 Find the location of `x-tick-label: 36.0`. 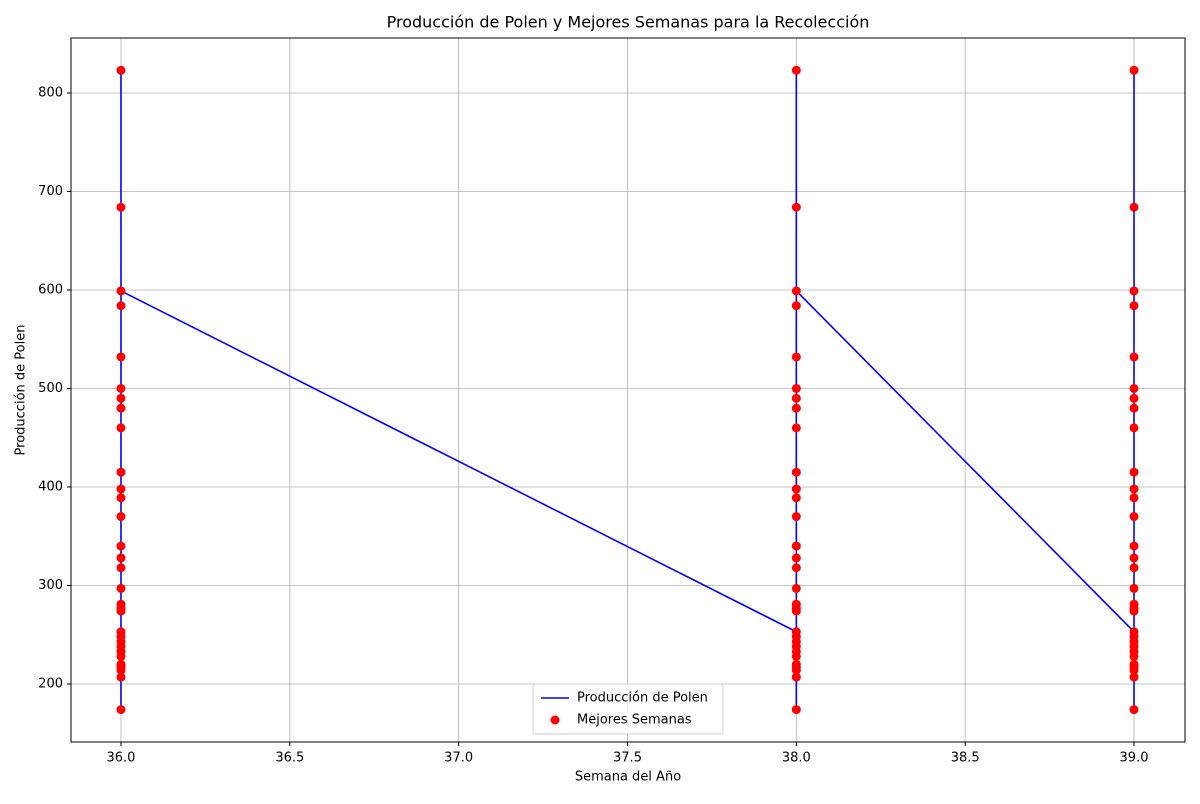

x-tick-label: 36.0 is located at coordinates (120, 758).